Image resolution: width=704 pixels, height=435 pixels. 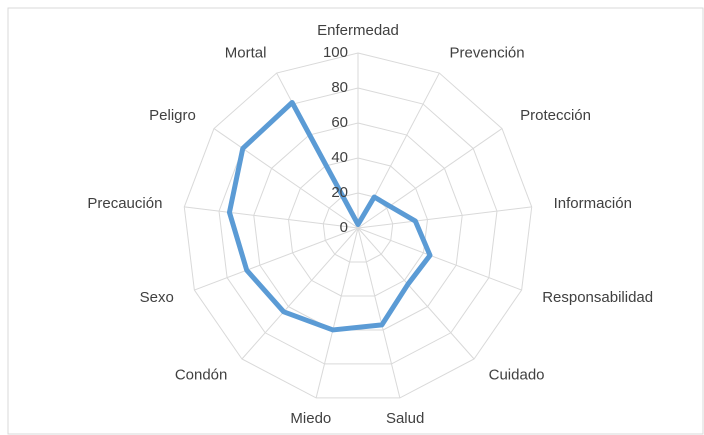 What do you see at coordinates (517, 374) in the screenshot?
I see `category-label: Cuidado` at bounding box center [517, 374].